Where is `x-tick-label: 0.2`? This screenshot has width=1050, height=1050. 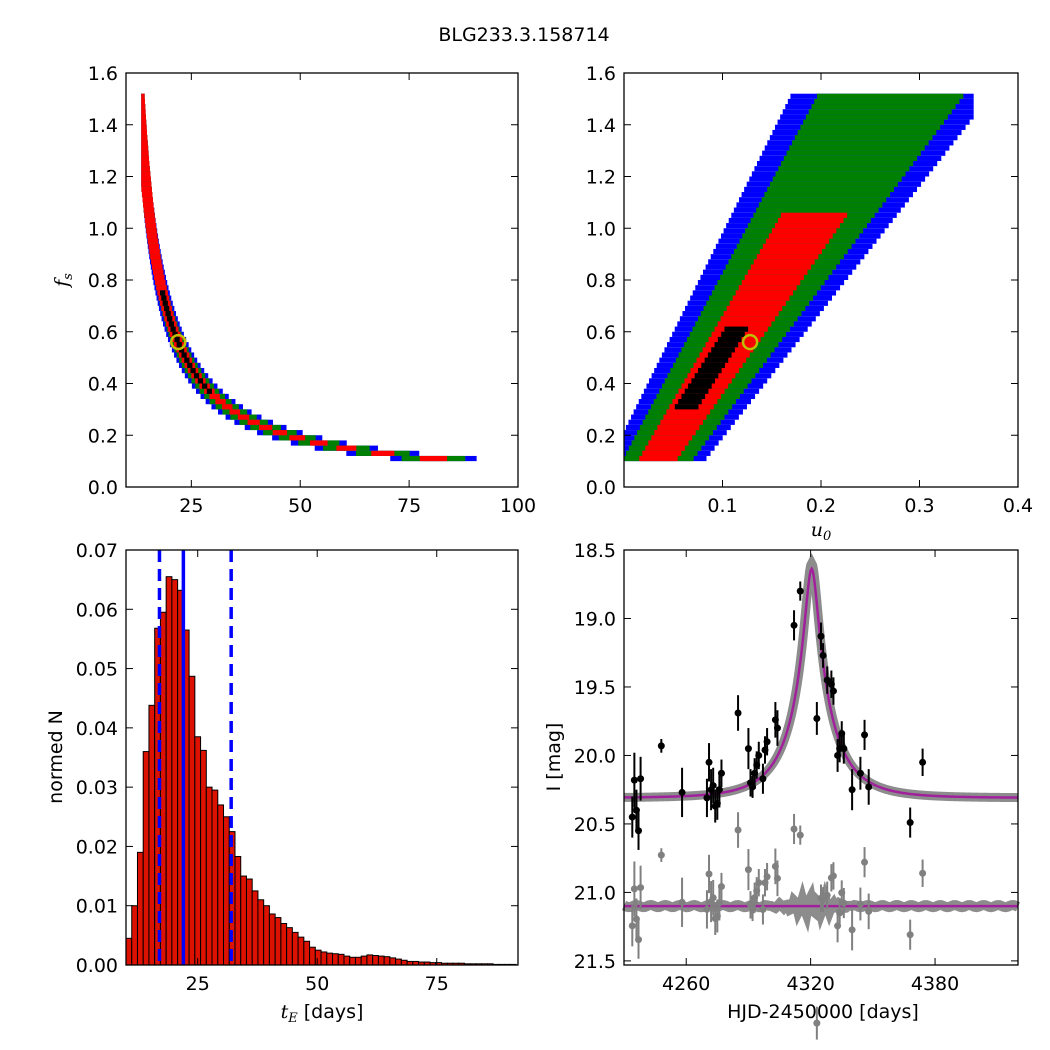
x-tick-label: 0.2 is located at coordinates (821, 506).